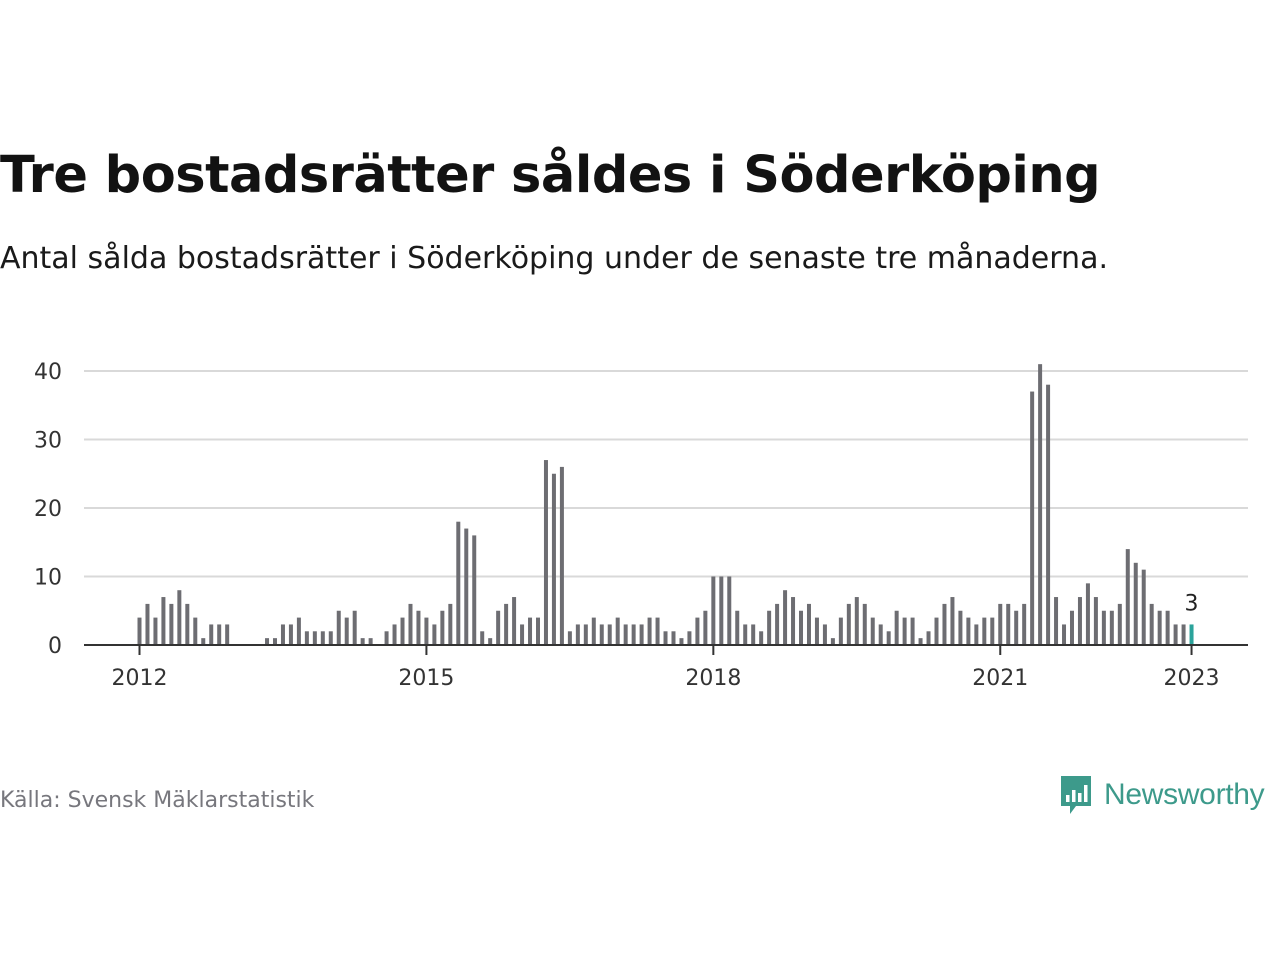 The width and height of the screenshot is (1280, 960). Describe the element at coordinates (1184, 794) in the screenshot. I see `logo-text: Newsworthy` at that location.